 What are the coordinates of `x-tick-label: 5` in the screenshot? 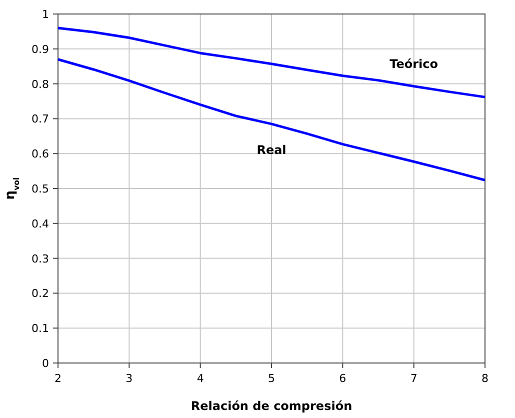 It's located at (271, 378).